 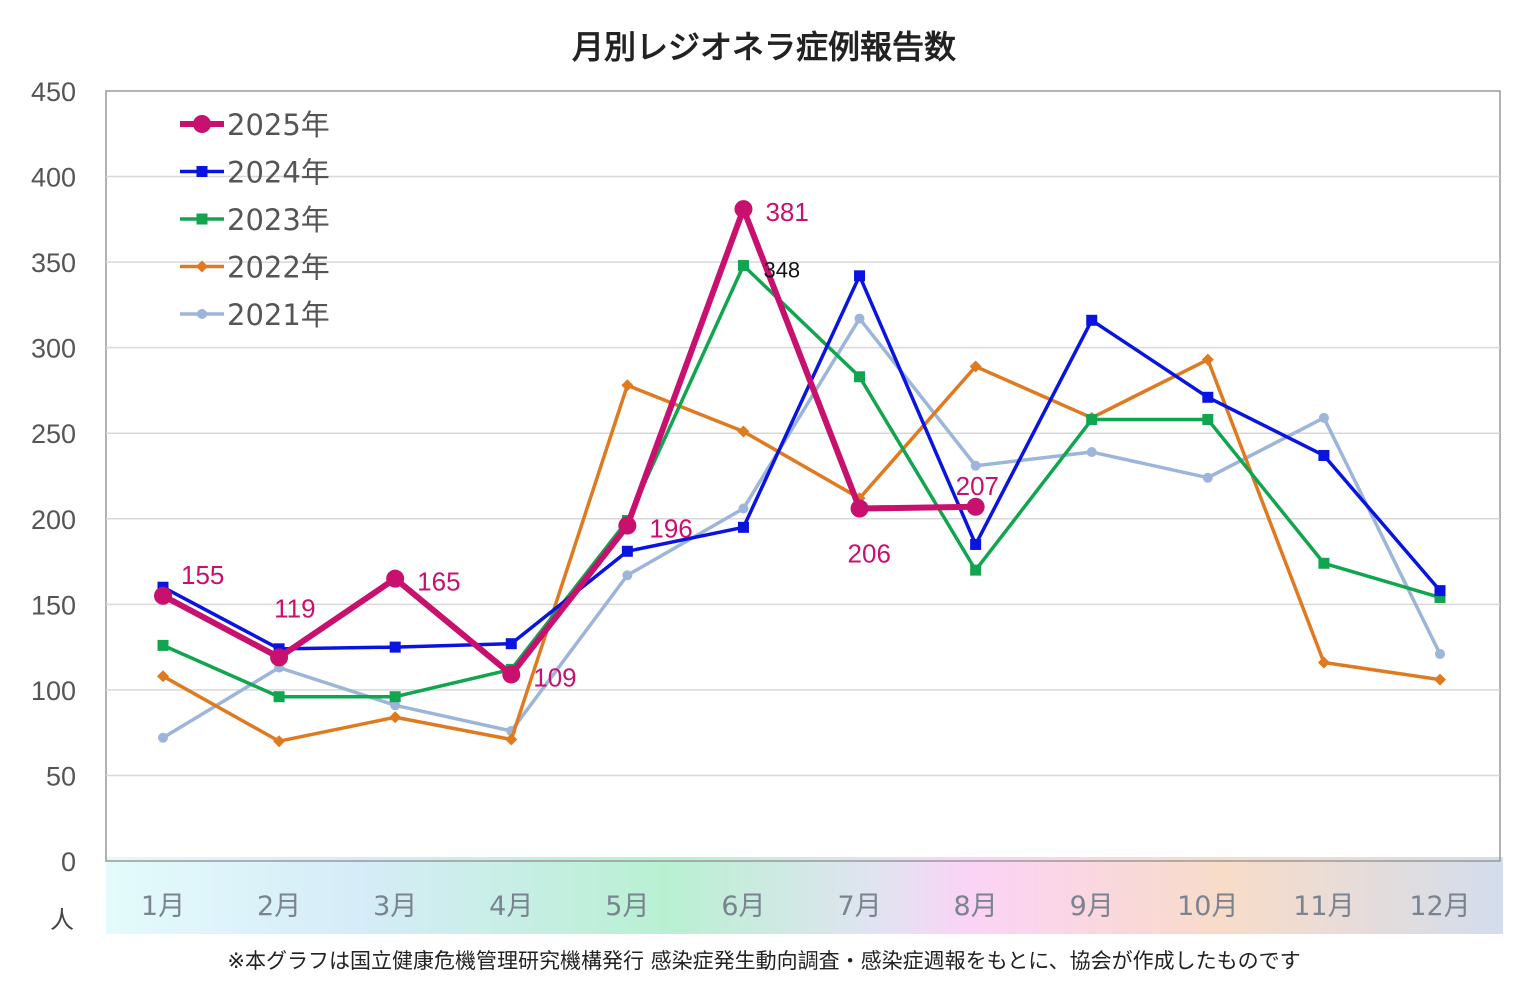 What do you see at coordinates (53, 605) in the screenshot?
I see `y-tick-label: 150` at bounding box center [53, 605].